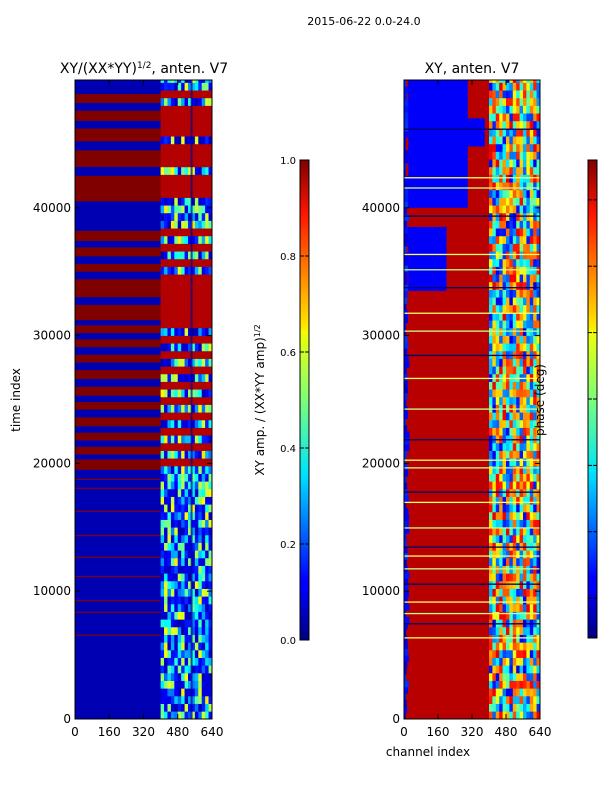  Describe the element at coordinates (472, 355) in the screenshot. I see `phase-flag-stripe` at that location.